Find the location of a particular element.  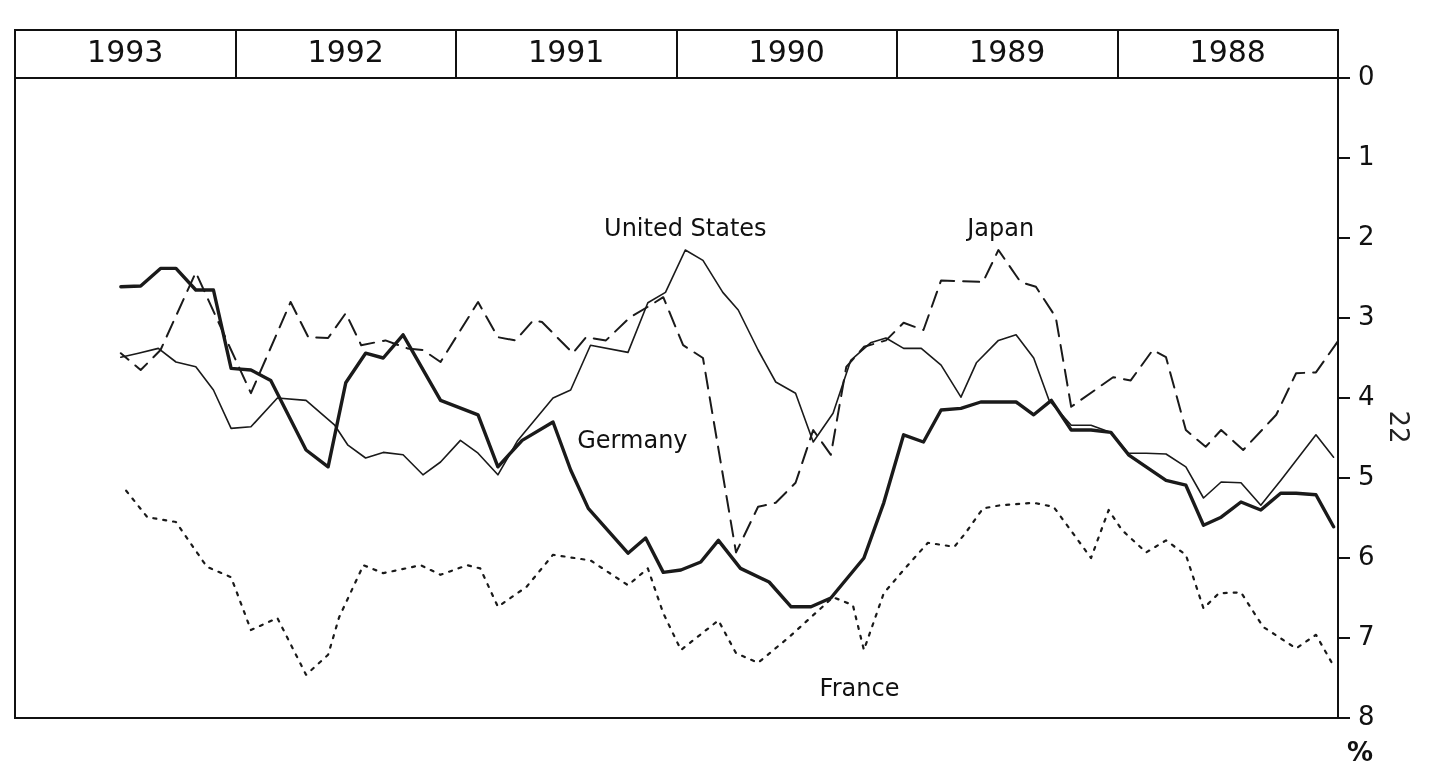

y-tick-label: 7 is located at coordinates (1366, 635).